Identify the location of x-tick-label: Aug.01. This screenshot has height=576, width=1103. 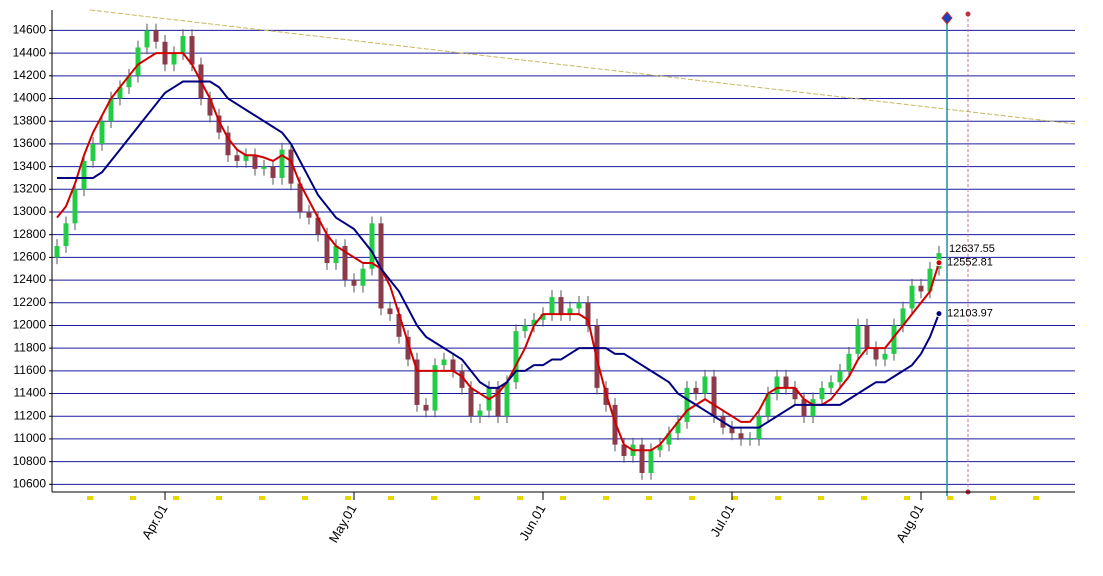
(910, 523).